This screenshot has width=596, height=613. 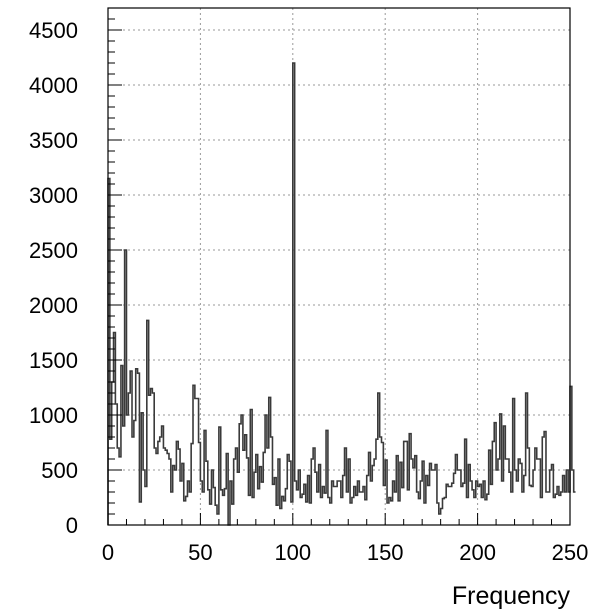 I want to click on y-tick-label: 4000, so click(x=53, y=85).